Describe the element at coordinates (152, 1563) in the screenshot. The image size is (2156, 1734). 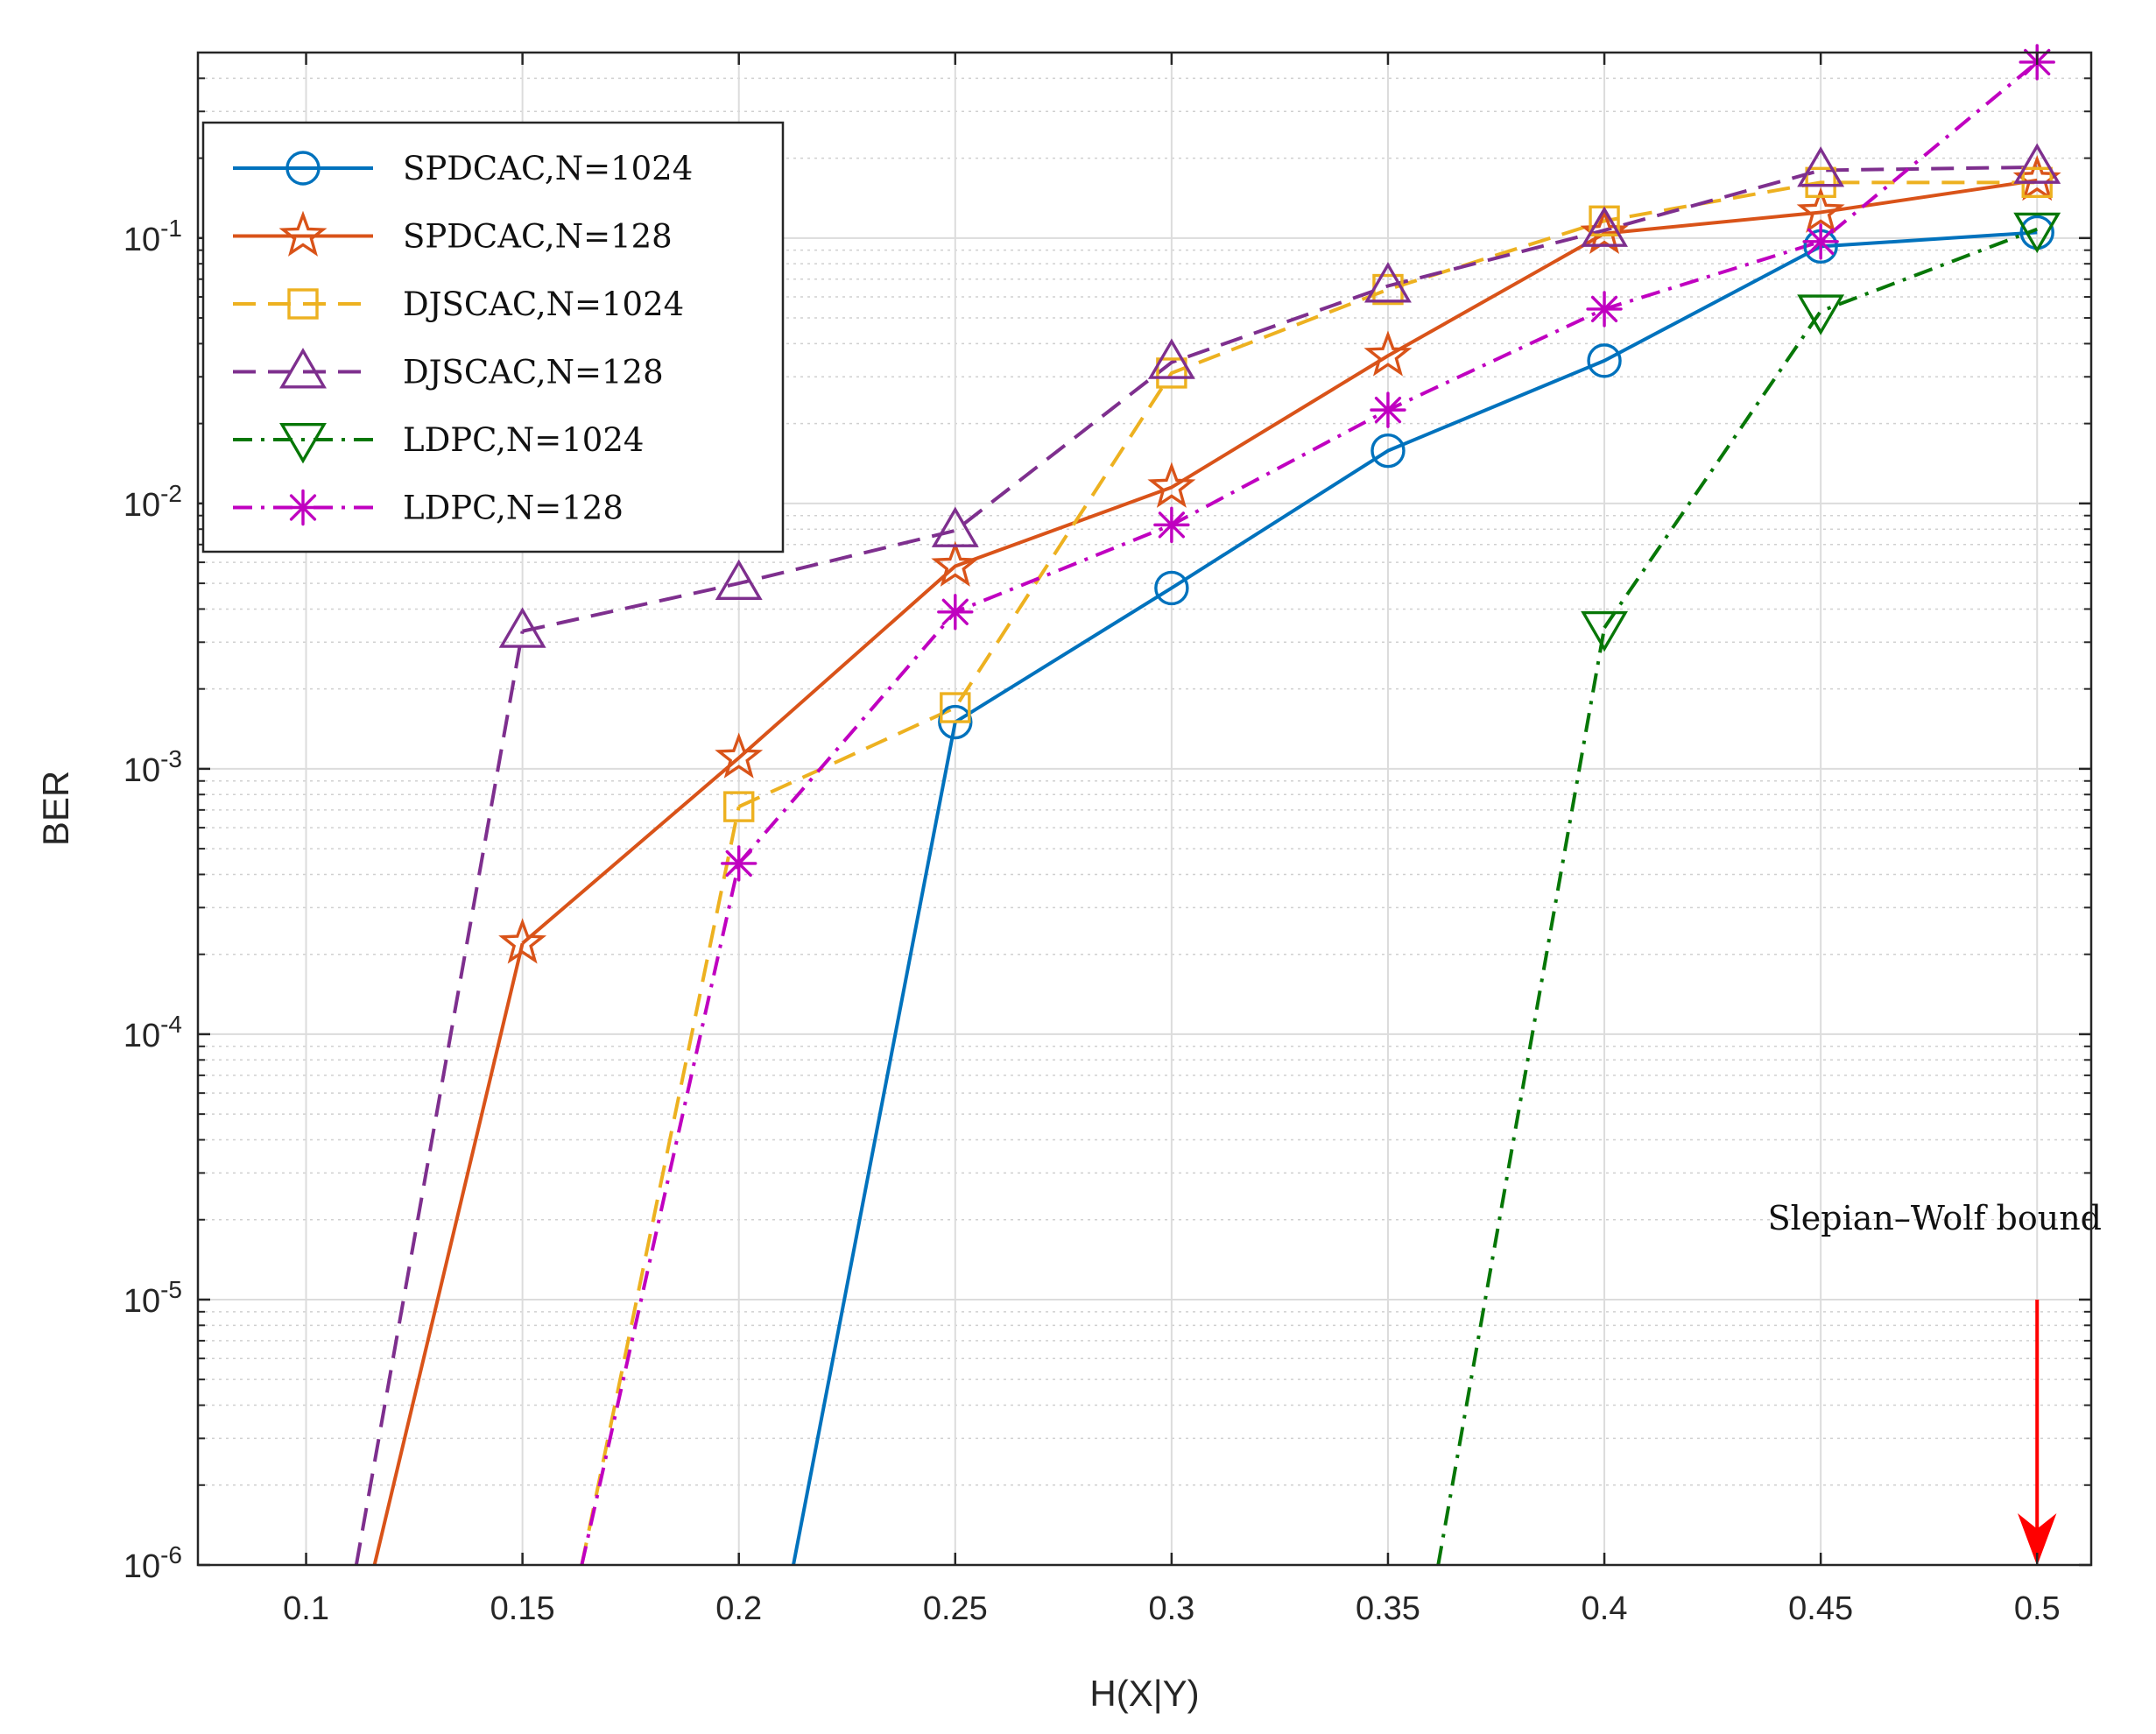
I see `y-tick-label: 10⁻⁶` at that location.